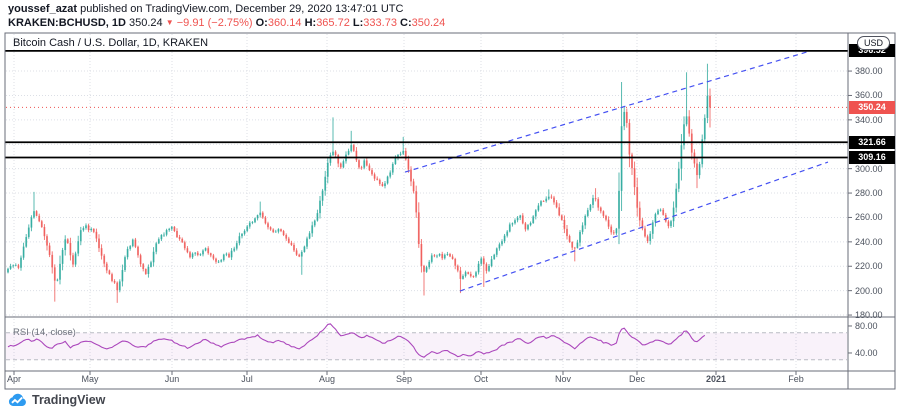  Describe the element at coordinates (172, 379) in the screenshot. I see `time-axis-label: Jun` at that location.